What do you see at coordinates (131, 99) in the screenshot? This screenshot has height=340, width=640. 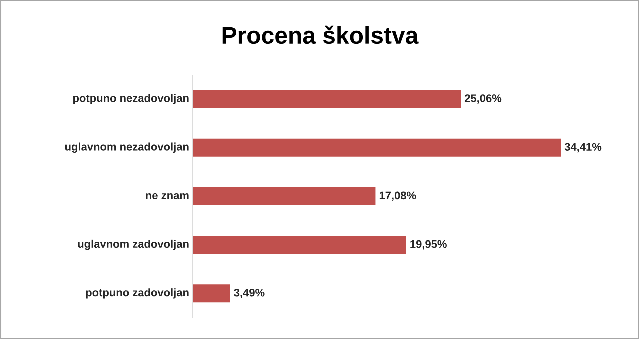 I see `y-tick-label: potpuno nezadovoljan` at bounding box center [131, 99].